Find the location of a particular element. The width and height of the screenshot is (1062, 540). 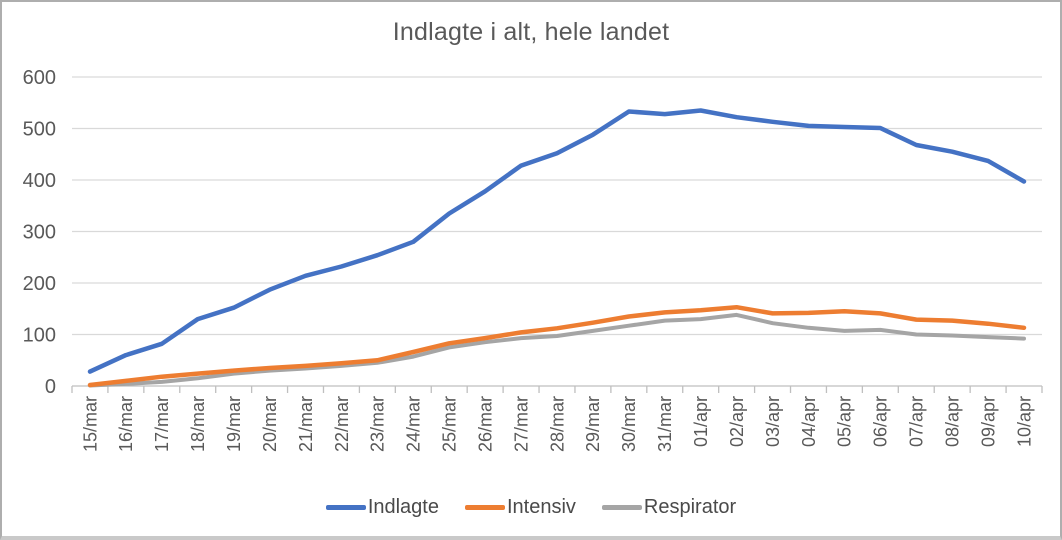

respirator-line-swatch-icon is located at coordinates (621, 507).